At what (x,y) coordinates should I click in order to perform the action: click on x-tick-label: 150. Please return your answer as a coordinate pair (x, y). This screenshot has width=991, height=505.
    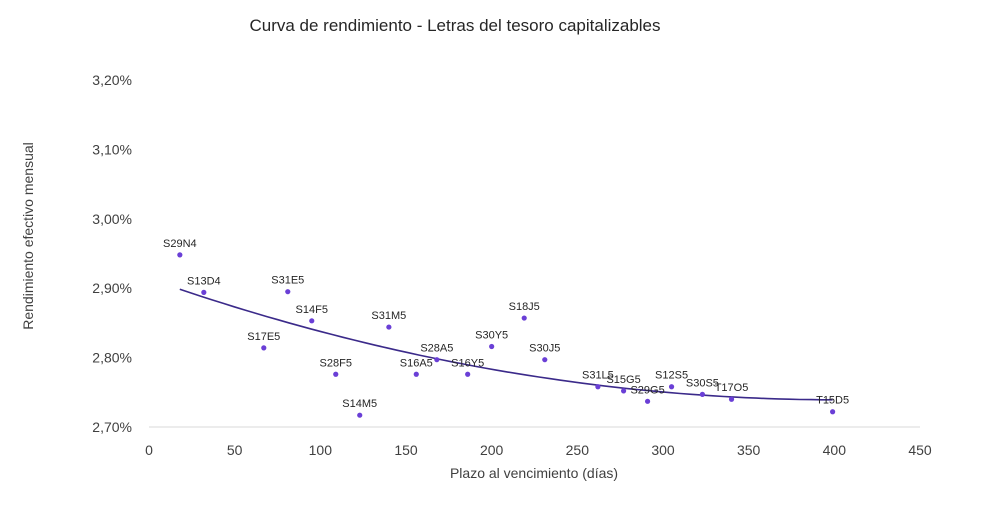
    Looking at the image, I should click on (406, 450).